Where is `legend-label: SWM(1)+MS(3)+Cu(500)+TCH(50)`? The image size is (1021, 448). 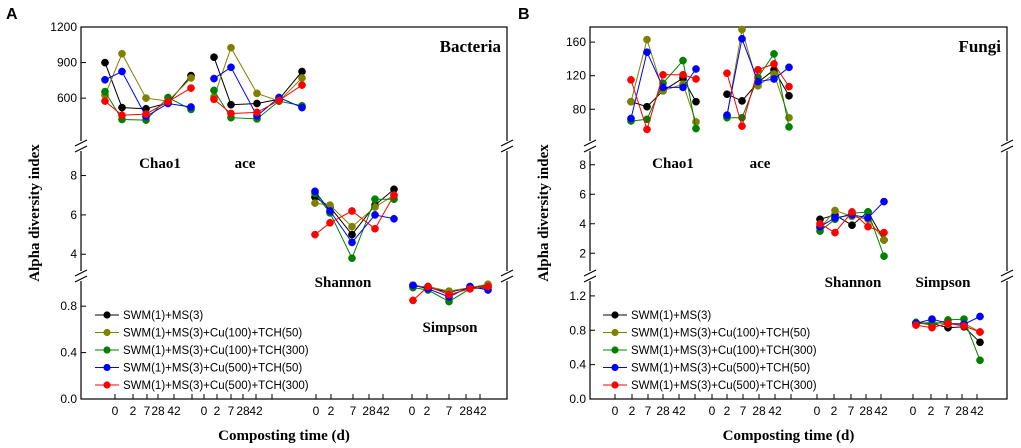
legend-label: SWM(1)+MS(3)+Cu(500)+TCH(50) is located at coordinates (212, 369).